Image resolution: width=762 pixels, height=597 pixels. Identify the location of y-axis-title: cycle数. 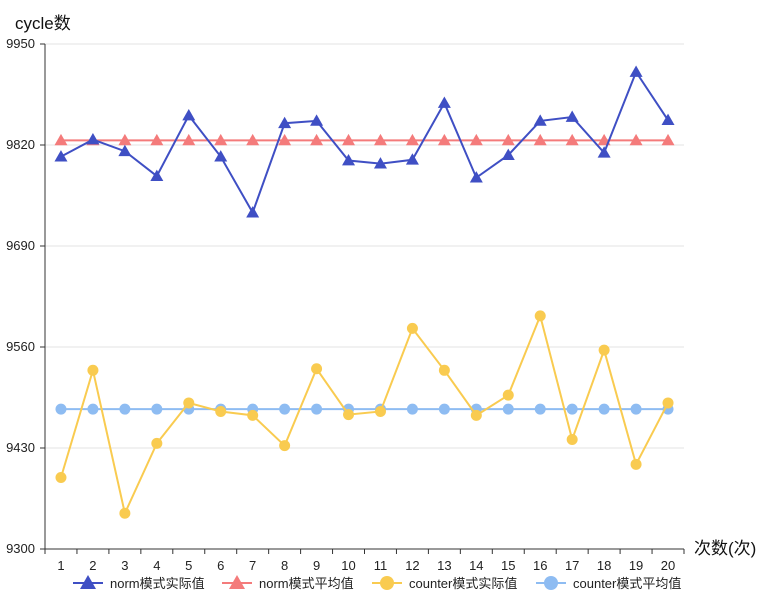
(43, 23).